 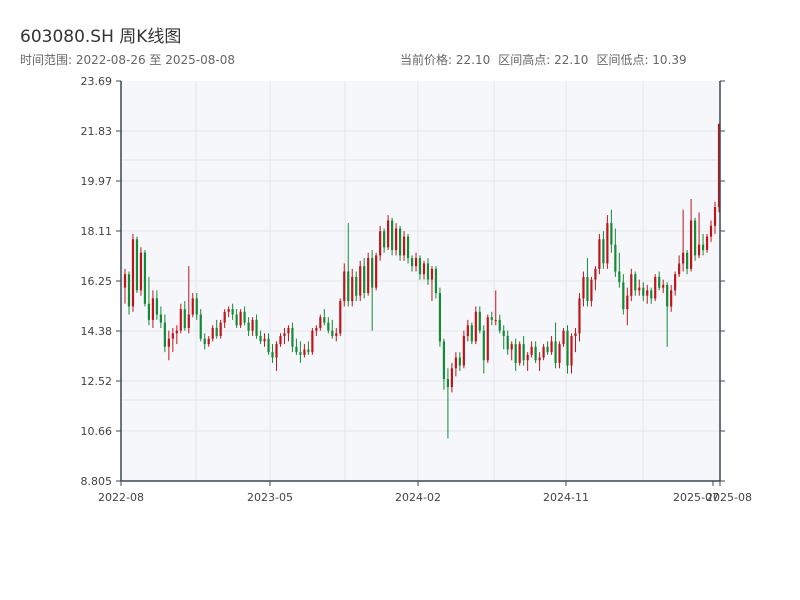 I want to click on range-low-label: 区间低点: 10.39, so click(x=641, y=60).